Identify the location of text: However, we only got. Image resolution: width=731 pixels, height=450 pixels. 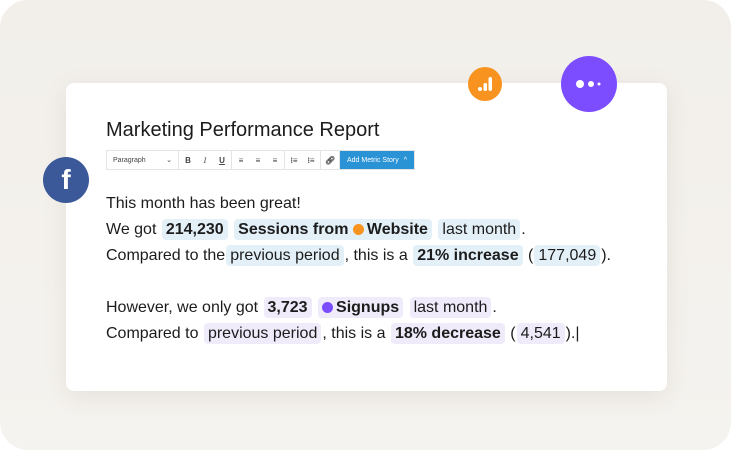
(182, 307).